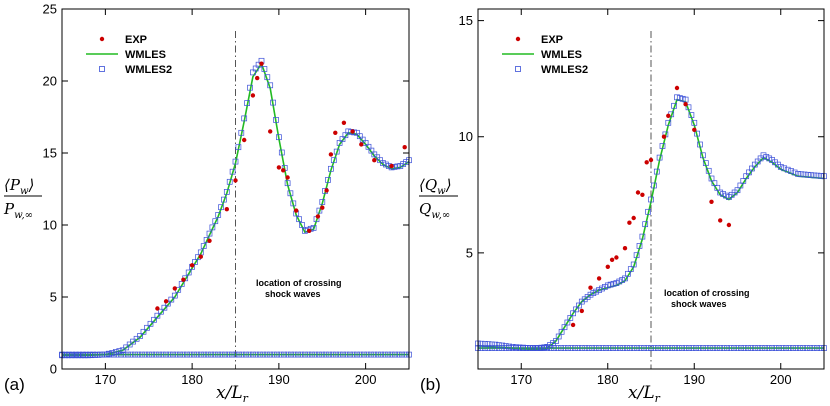  What do you see at coordinates (707, 293) in the screenshot?
I see `panel-b-annotation-line1: location of crossing` at bounding box center [707, 293].